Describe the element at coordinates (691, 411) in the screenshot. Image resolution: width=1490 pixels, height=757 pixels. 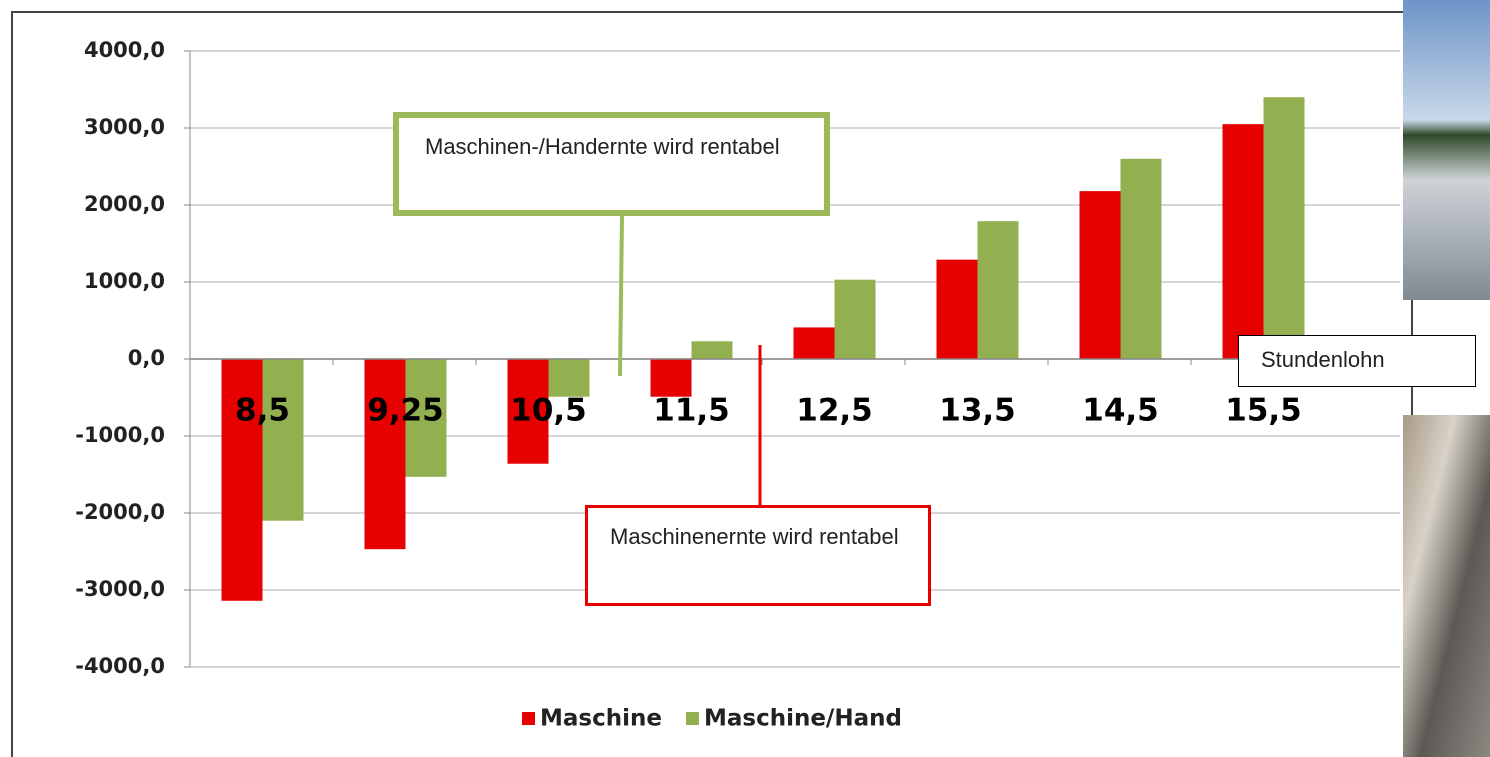
I see `x-tick-label: 11,5` at that location.